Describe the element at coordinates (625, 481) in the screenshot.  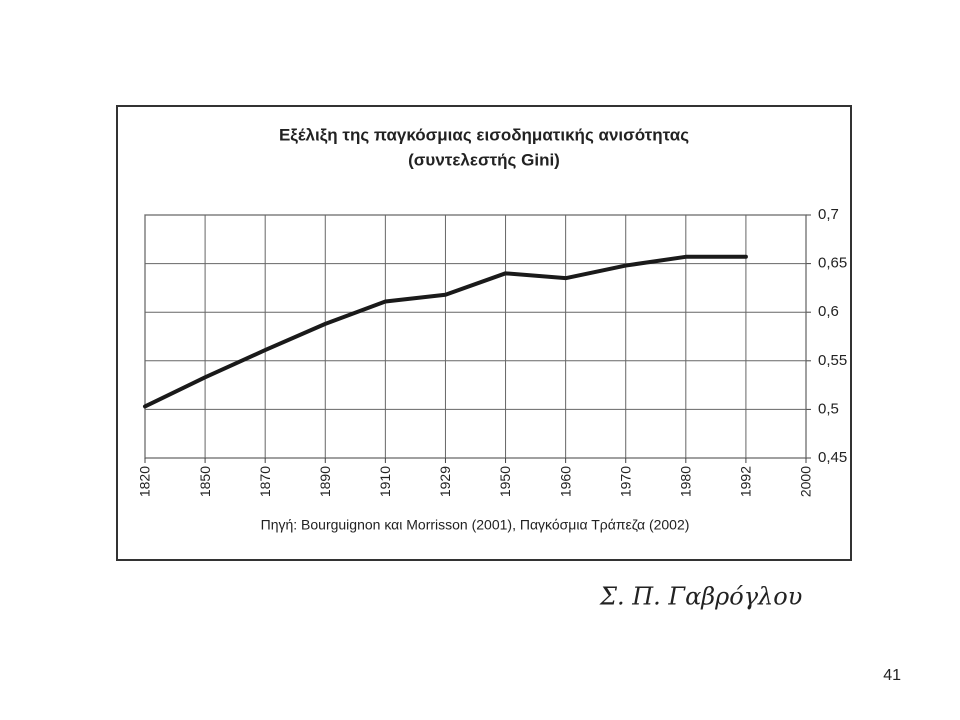
I see `x-tick-label: 1970` at that location.